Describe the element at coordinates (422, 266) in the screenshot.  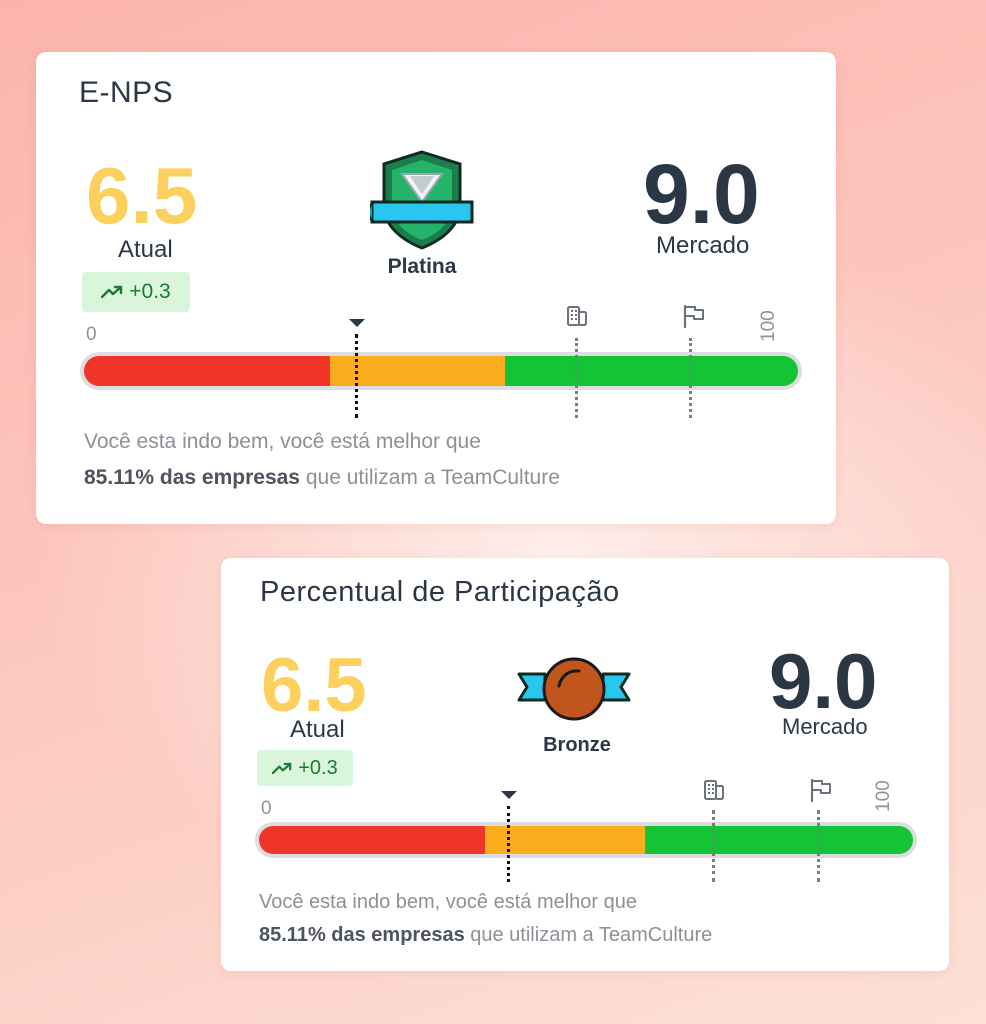
I see `badge-label: Platina` at that location.